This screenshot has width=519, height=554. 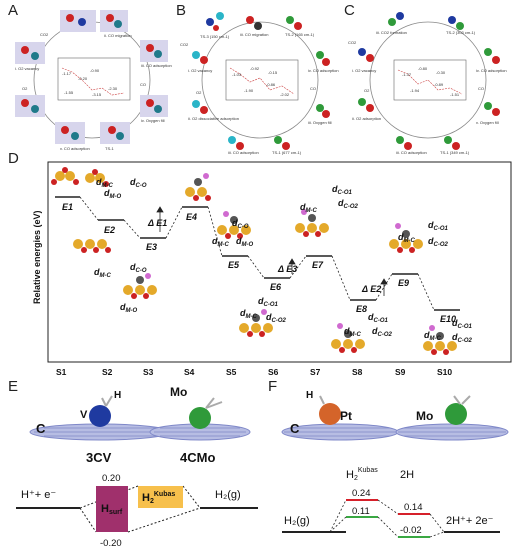 I want to click on stage-label: TS-1, so click(x=109, y=148).